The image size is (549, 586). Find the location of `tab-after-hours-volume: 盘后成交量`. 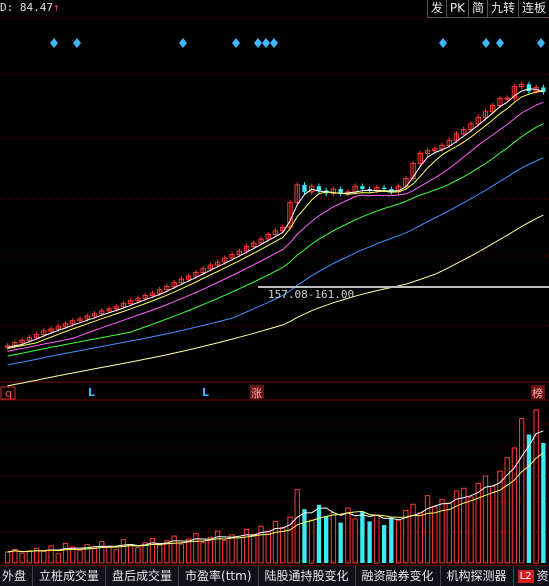

tab-after-hours-volume: 盘后成交量 is located at coordinates (142, 576).